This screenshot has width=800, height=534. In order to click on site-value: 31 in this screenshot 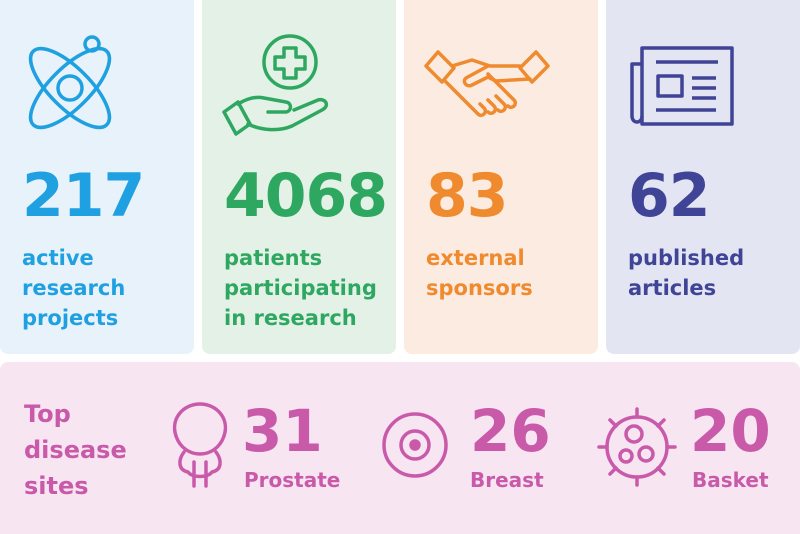, I will do `click(282, 431)`.